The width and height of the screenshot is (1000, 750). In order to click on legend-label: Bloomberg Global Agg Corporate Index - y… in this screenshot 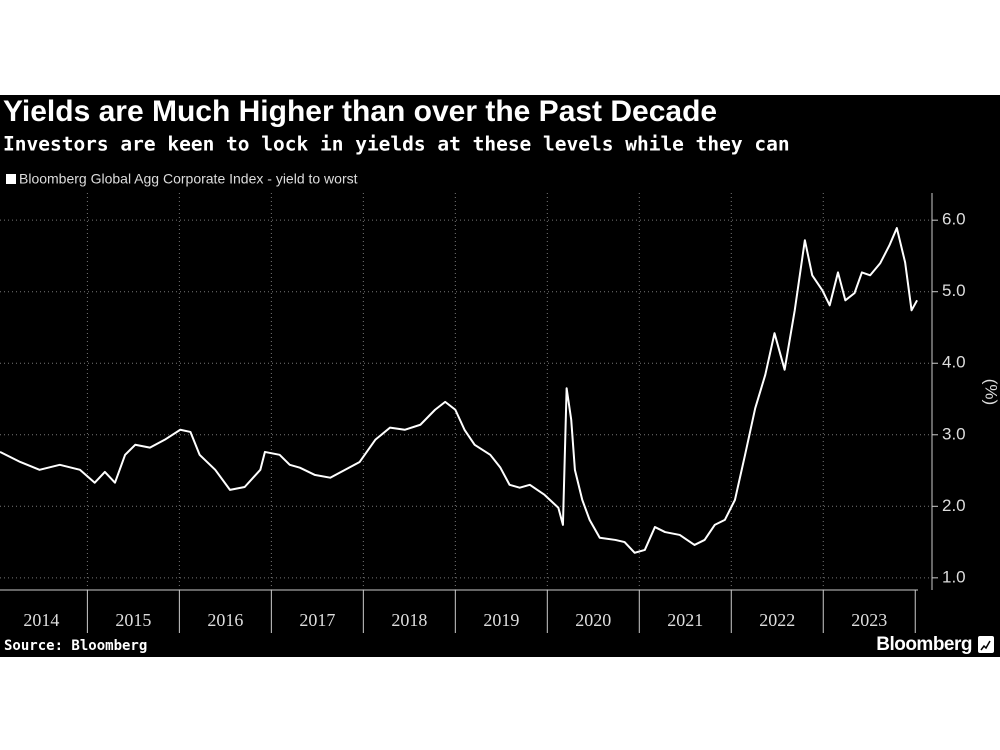, I will do `click(188, 179)`.